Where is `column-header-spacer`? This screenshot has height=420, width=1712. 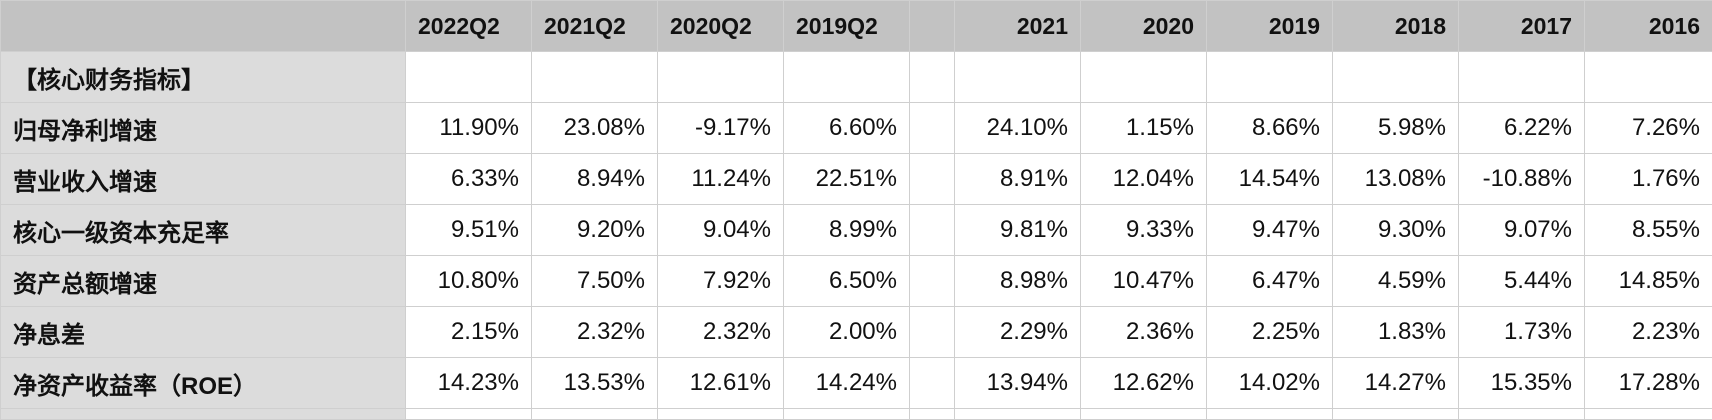
column-header-spacer is located at coordinates (932, 26).